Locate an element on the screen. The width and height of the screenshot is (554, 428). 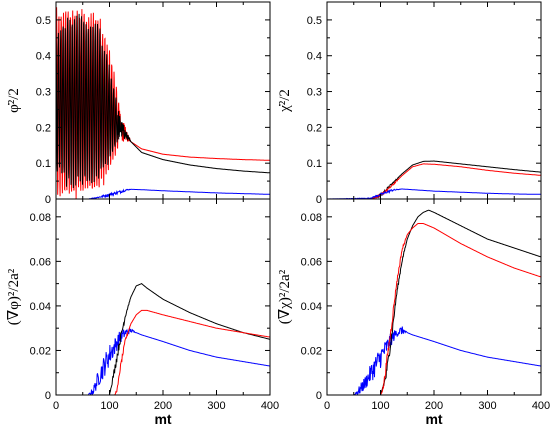
y-axis-label: (∇φ)²/2a² is located at coordinates (14, 296).